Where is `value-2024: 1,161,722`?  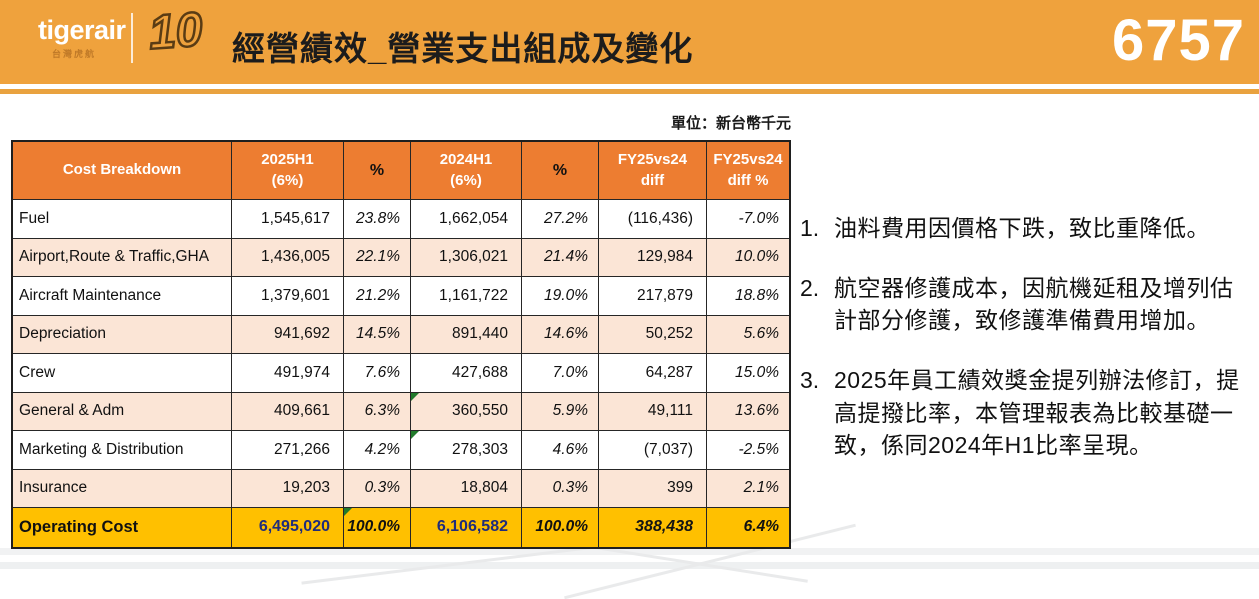 value-2024: 1,161,722 is located at coordinates (466, 296).